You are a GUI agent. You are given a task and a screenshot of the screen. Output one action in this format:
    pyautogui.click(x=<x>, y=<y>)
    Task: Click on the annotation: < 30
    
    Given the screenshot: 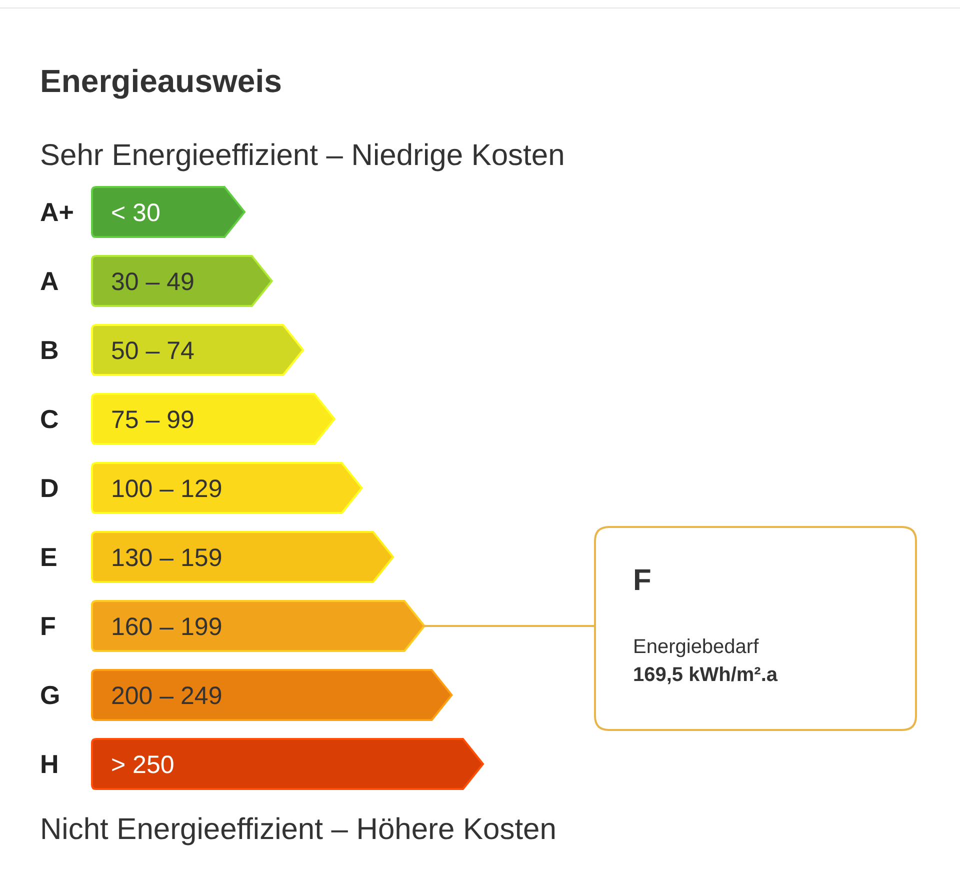 What is the action you would take?
    pyautogui.click(x=135, y=213)
    